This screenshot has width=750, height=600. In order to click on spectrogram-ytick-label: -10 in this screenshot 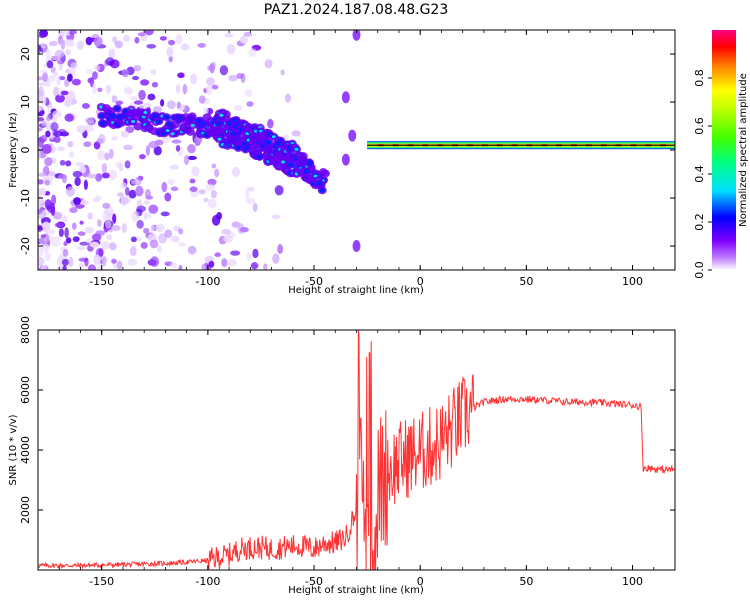, I will do `click(25, 198)`.